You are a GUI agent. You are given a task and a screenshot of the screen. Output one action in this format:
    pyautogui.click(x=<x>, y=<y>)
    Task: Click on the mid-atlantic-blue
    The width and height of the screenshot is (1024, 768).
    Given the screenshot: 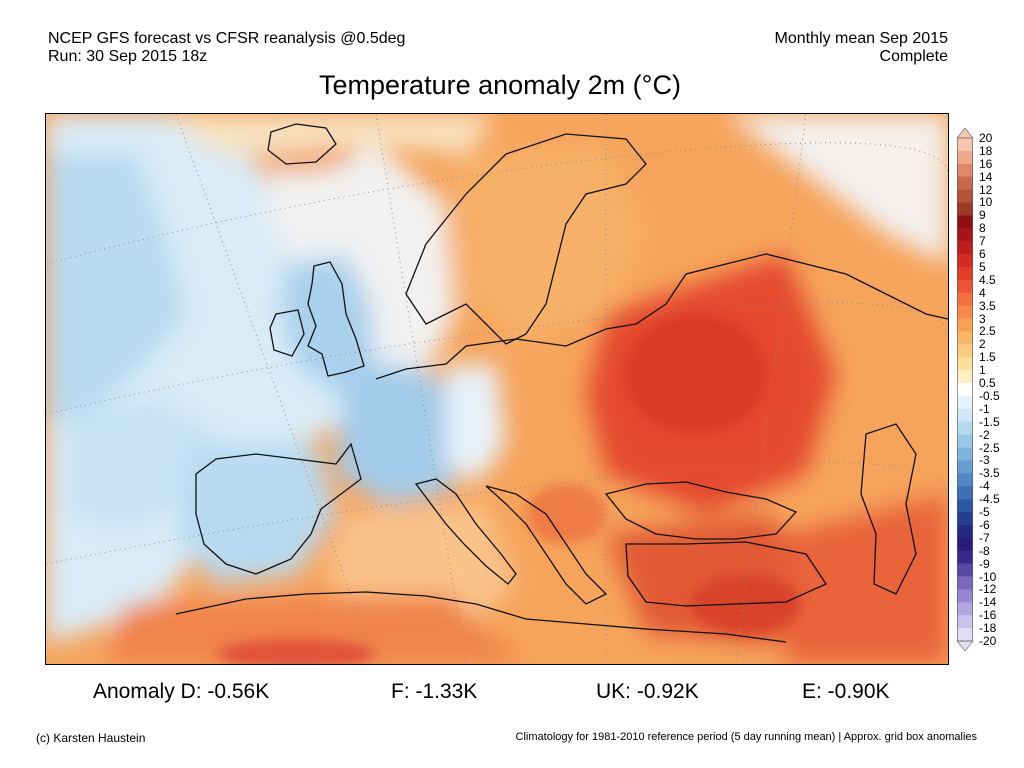 What is the action you would take?
    pyautogui.click(x=141, y=464)
    